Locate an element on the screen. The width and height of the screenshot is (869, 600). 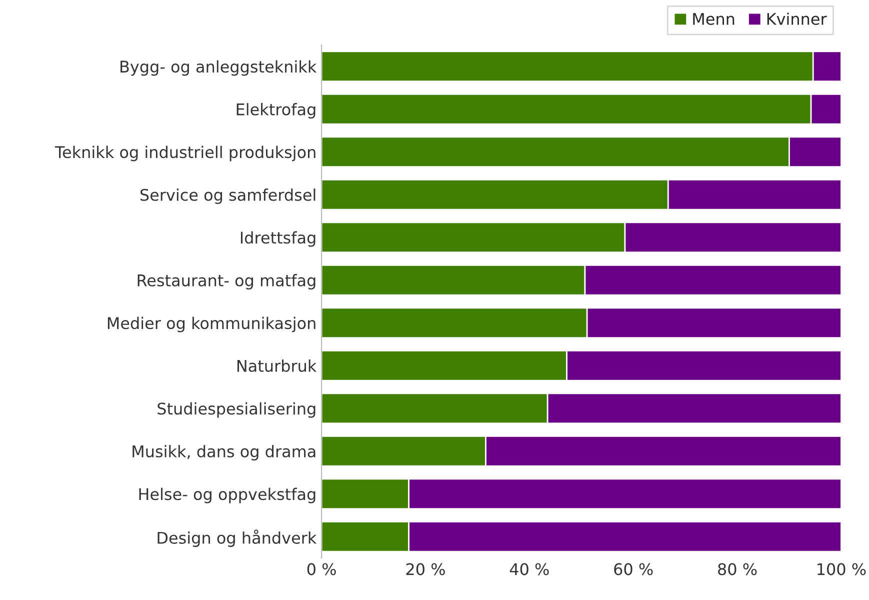
x-tick-label: 40 % is located at coordinates (529, 569).